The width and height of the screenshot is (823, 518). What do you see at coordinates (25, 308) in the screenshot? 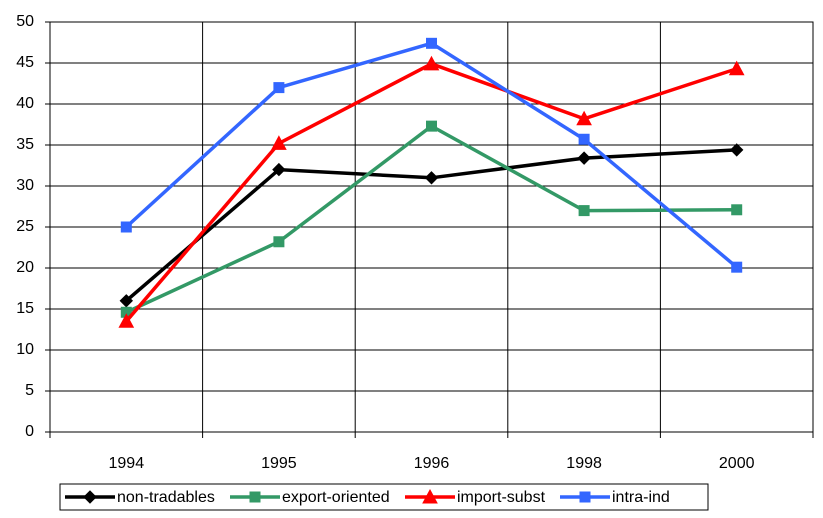
I see `y-tick-label: 15` at bounding box center [25, 308].